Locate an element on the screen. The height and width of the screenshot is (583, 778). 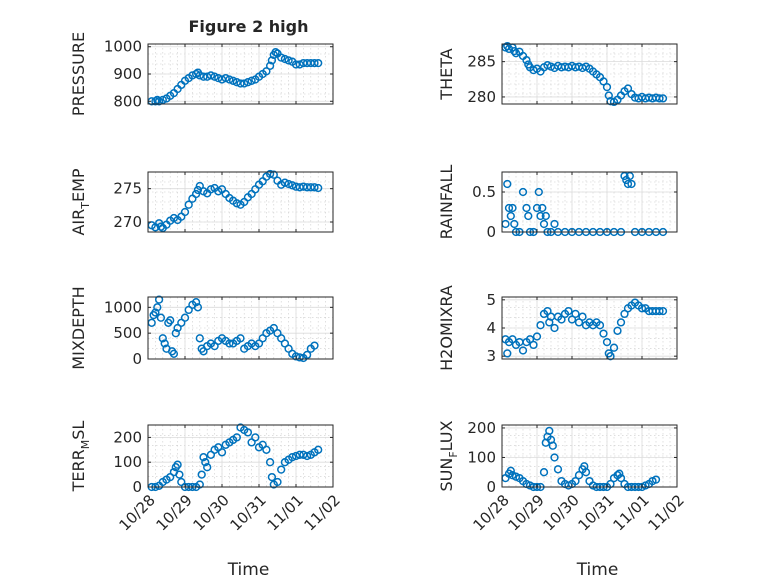
y-tick-label: 200 is located at coordinates (127, 437).